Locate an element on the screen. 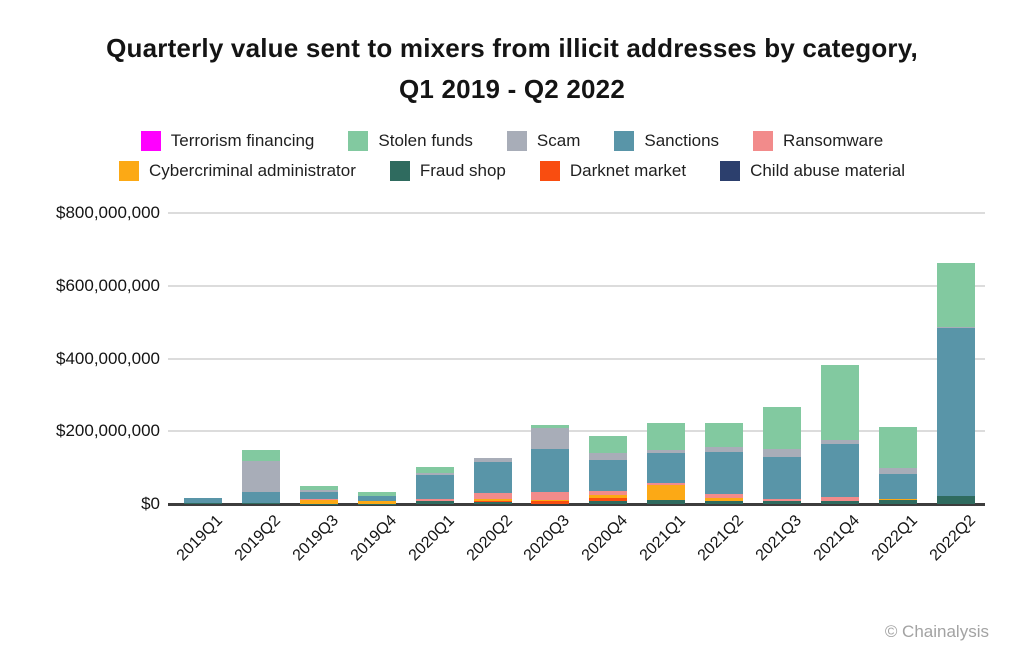  legend-label: Terrorism financing is located at coordinates (242, 140).